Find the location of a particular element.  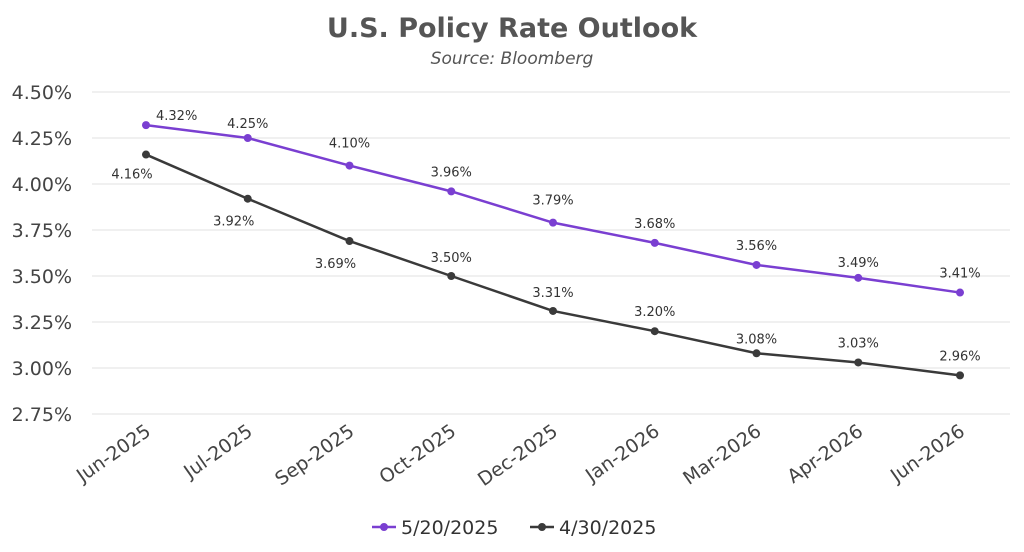

data-label: 3.03% is located at coordinates (858, 343).